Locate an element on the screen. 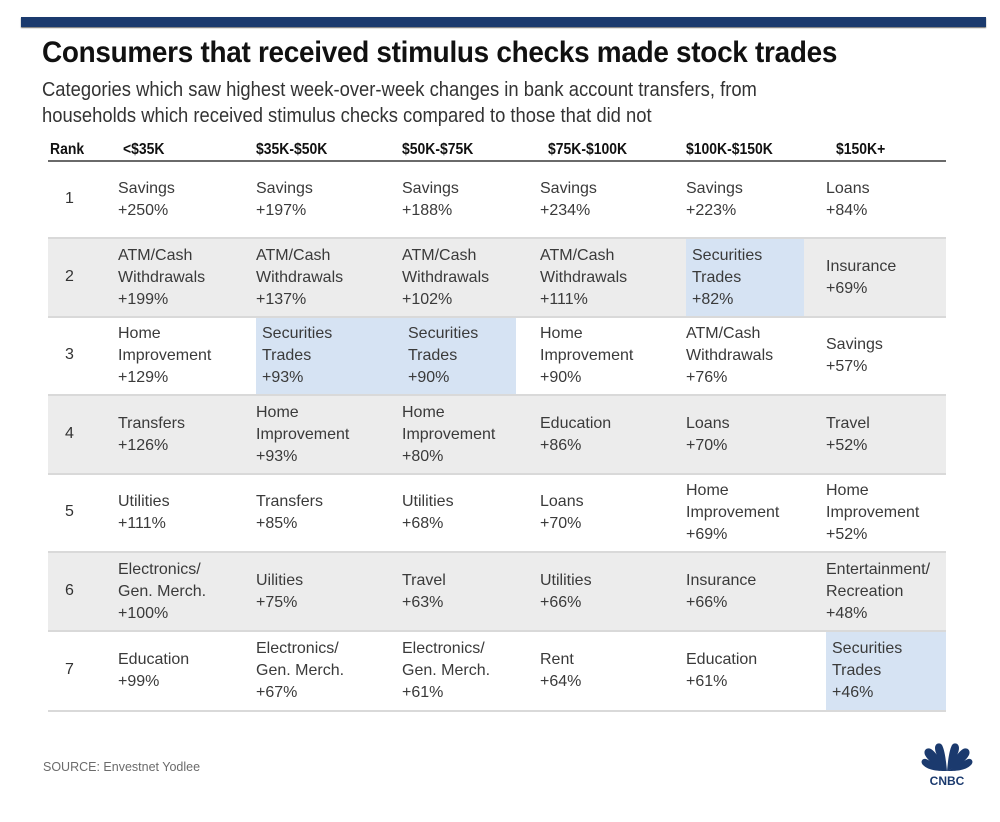  change-value: +75% is located at coordinates (277, 602).